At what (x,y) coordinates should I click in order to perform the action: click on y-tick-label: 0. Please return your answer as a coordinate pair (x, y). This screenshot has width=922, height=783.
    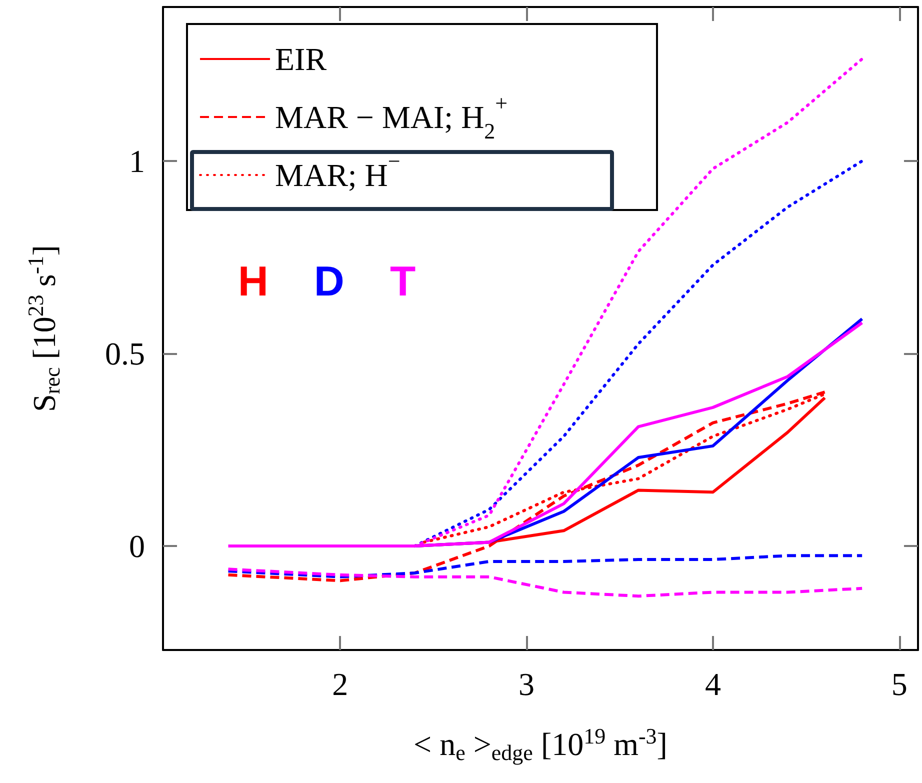
    Looking at the image, I should click on (137, 546).